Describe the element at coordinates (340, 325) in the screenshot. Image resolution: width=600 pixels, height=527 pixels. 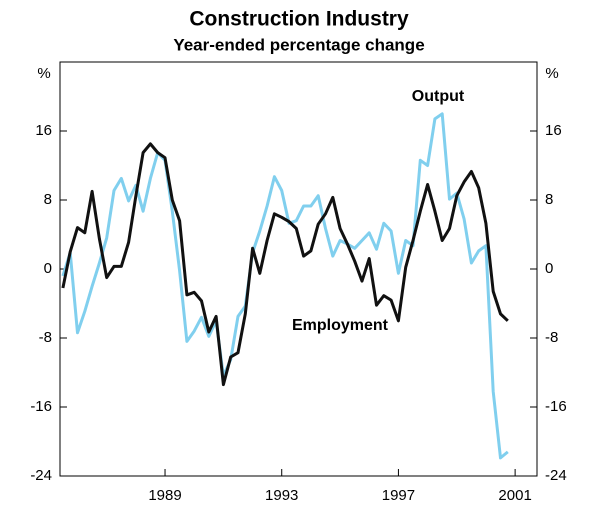
I see `series-label: Employment` at that location.